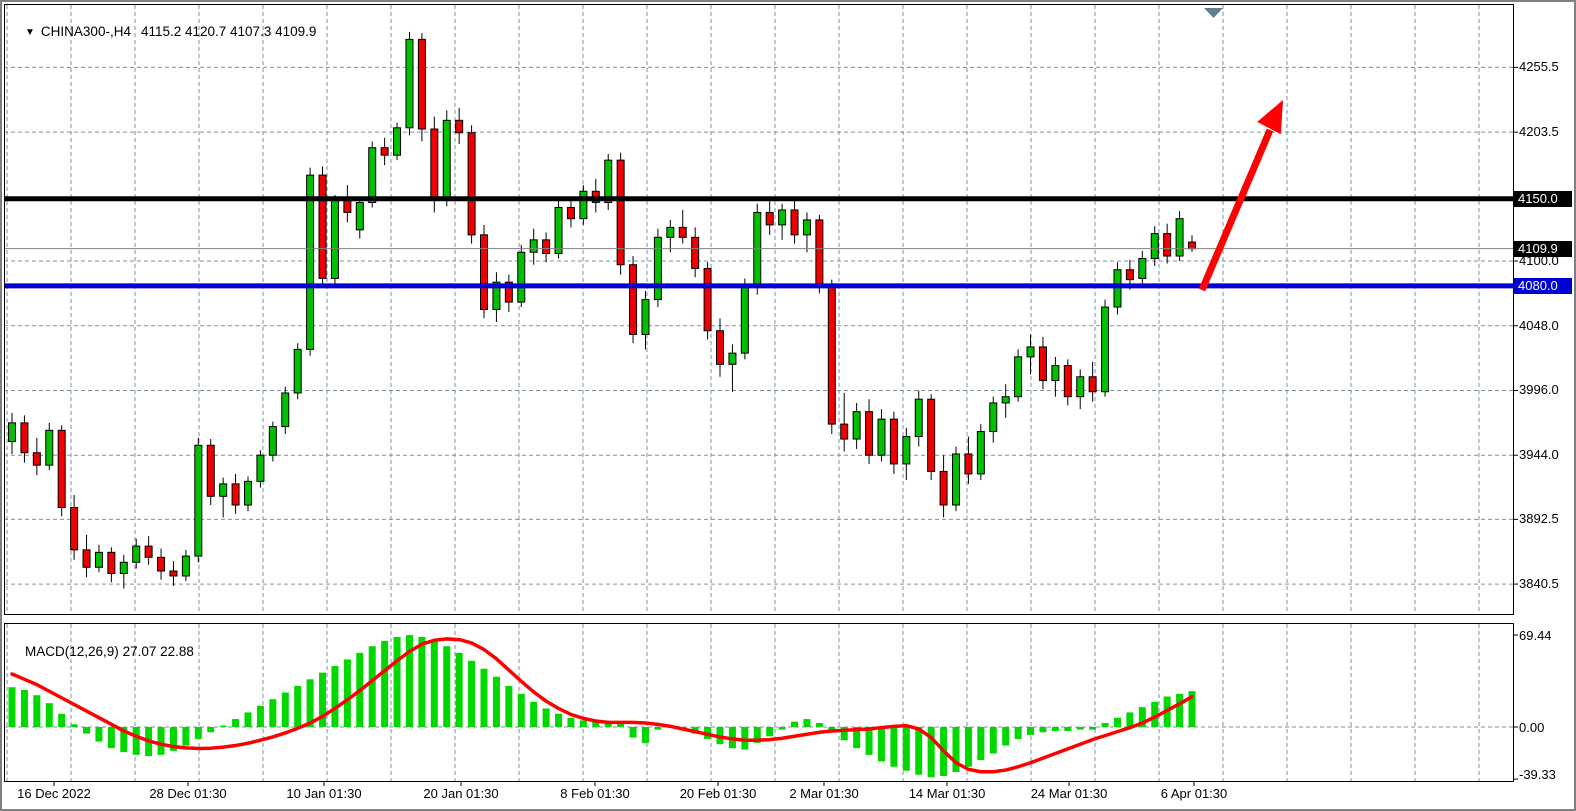 The height and width of the screenshot is (811, 1576). I want to click on symbol-period-label: CHINA300-,H4, so click(85, 31).